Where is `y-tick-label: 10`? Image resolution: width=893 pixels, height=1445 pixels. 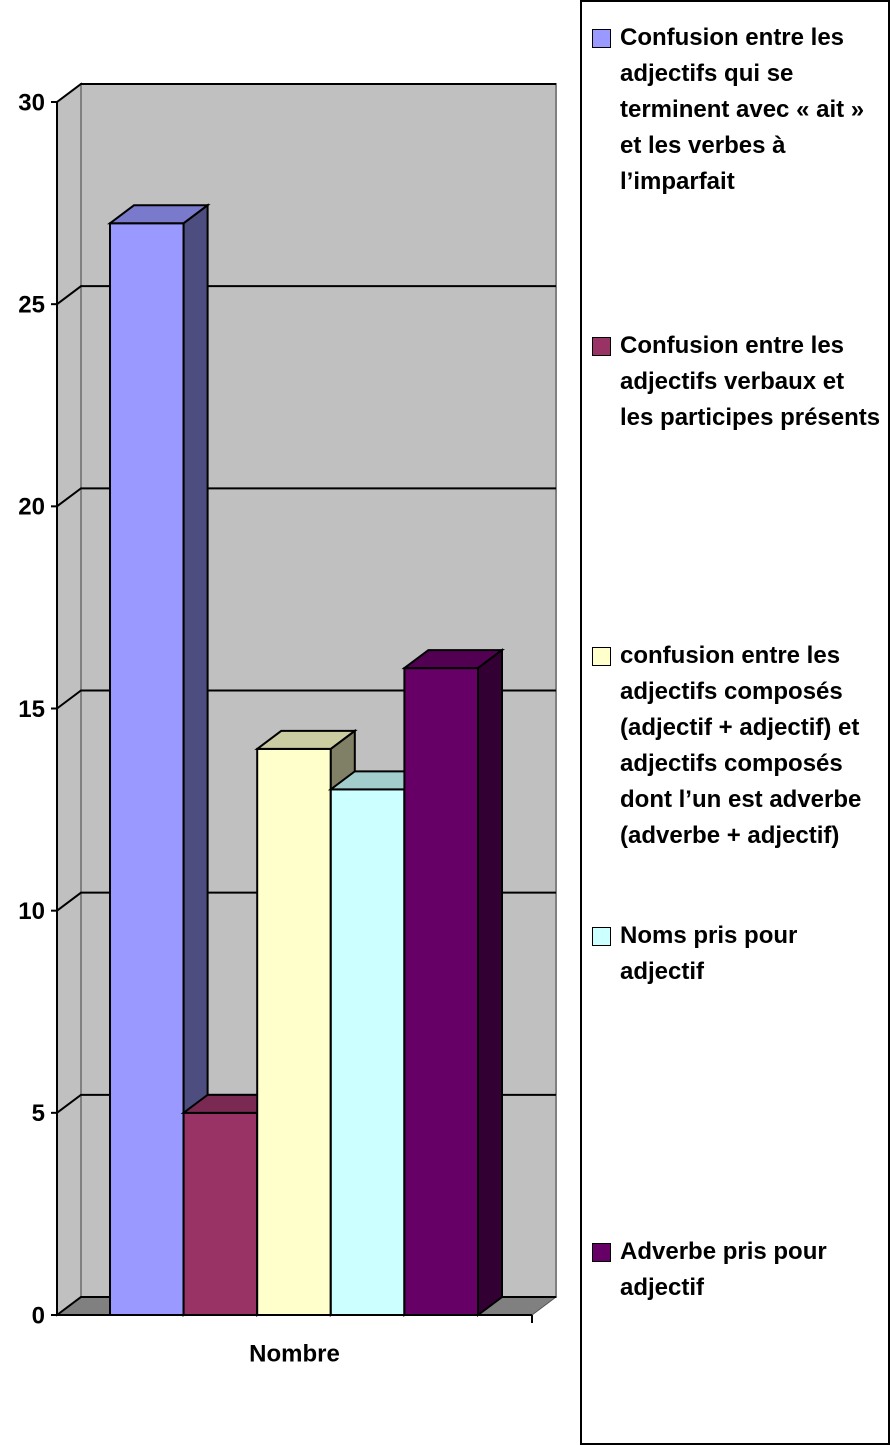
y-tick-label: 10 is located at coordinates (31, 911).